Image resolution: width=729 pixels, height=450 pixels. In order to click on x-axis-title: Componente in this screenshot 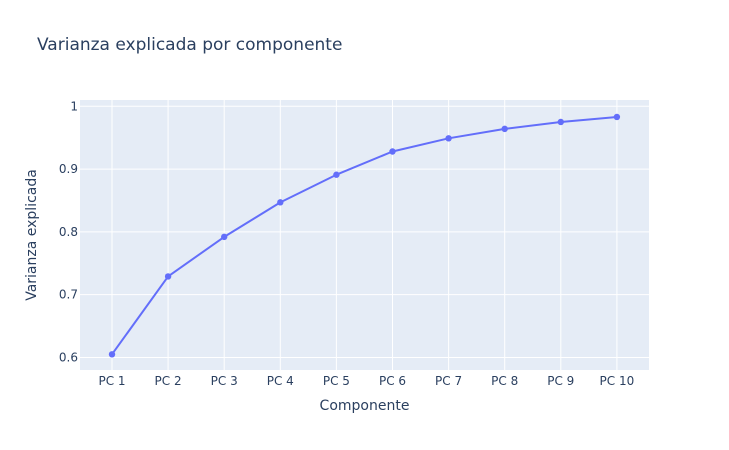, I will do `click(365, 406)`.